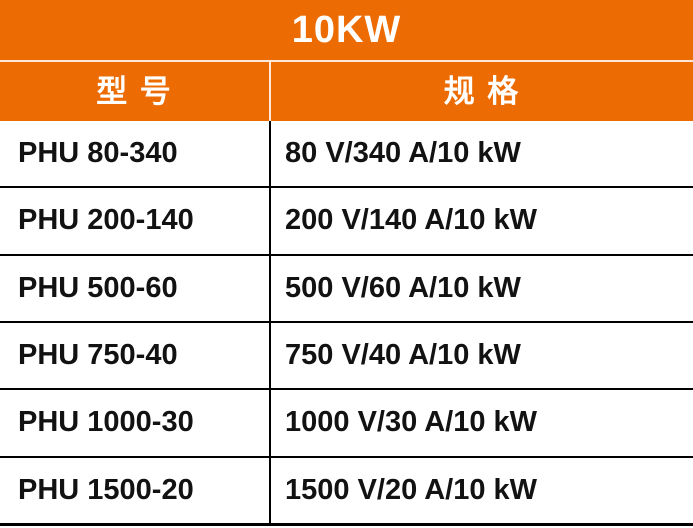  What do you see at coordinates (411, 422) in the screenshot?
I see `spec-cell: 1000 V/30 A/10 kW` at bounding box center [411, 422].